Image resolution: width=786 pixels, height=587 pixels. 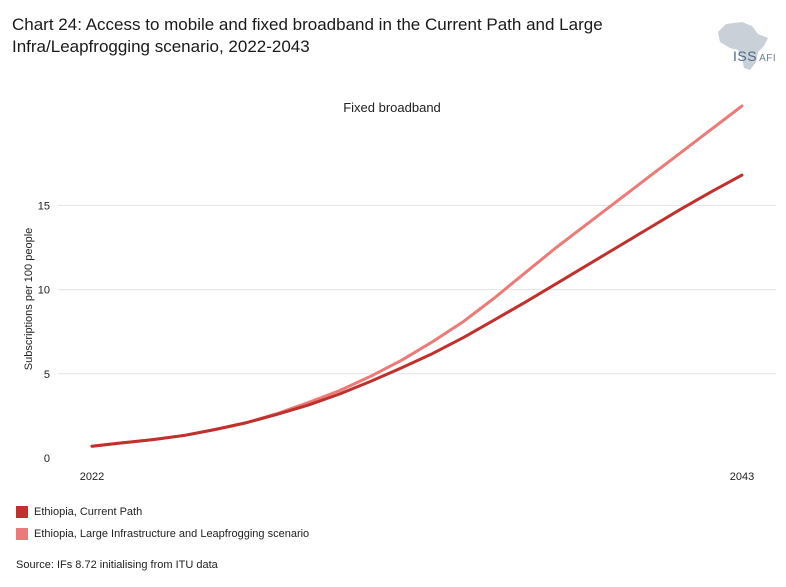 What do you see at coordinates (768, 58) in the screenshot?
I see `logo-afi: AFI` at bounding box center [768, 58].